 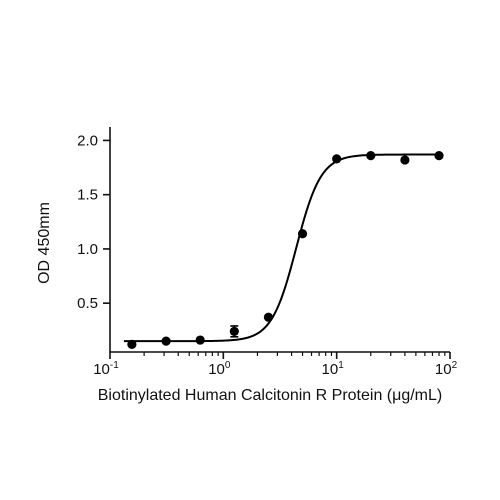 I want to click on x-tick-label: 10⁻¹, so click(x=106, y=369).